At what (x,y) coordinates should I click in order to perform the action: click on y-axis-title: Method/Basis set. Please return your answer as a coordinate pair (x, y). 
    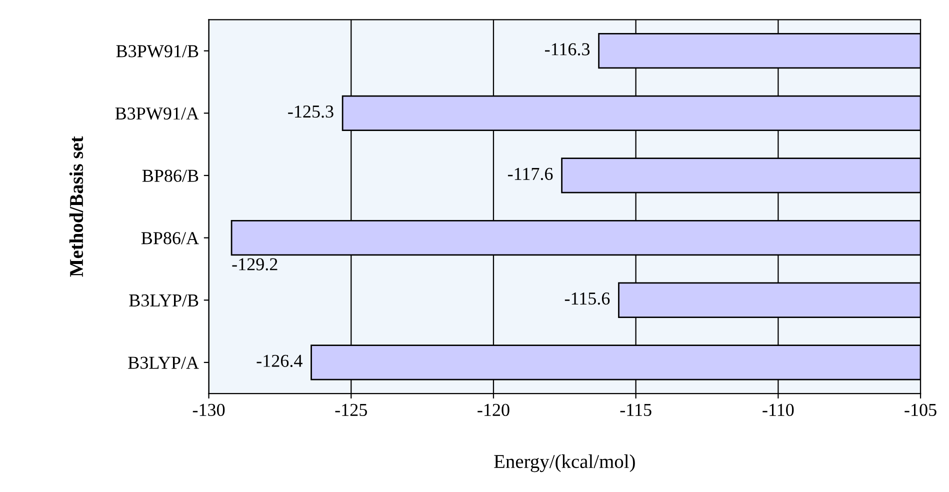
    Looking at the image, I should click on (76, 206).